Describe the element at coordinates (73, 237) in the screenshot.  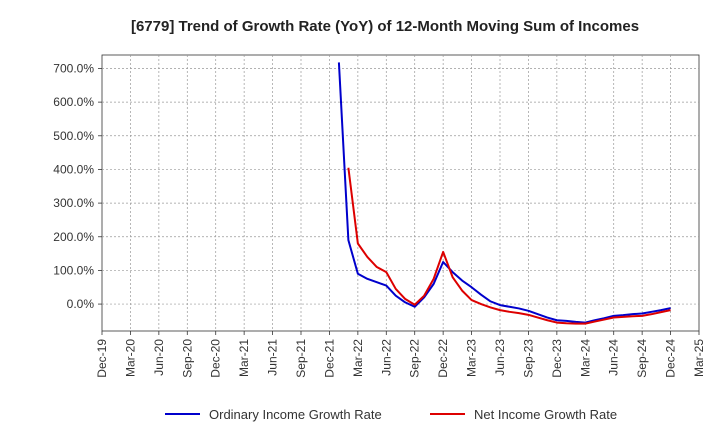
I see `y-tick-label: 200.0%` at that location.